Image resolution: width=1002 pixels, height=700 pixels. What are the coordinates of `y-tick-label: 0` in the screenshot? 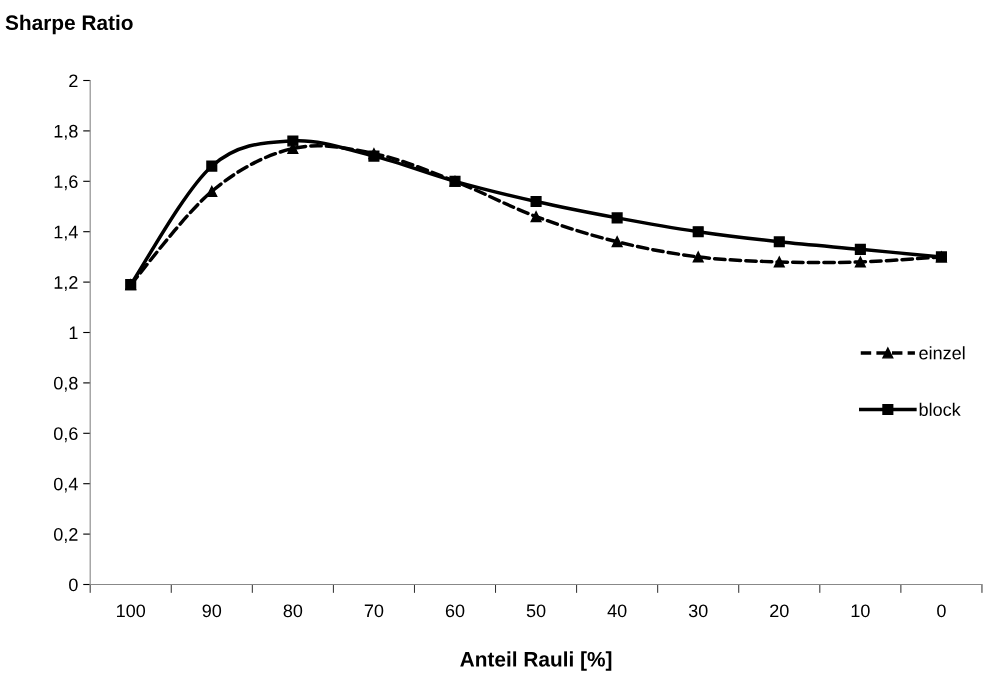 It's located at (73, 585).